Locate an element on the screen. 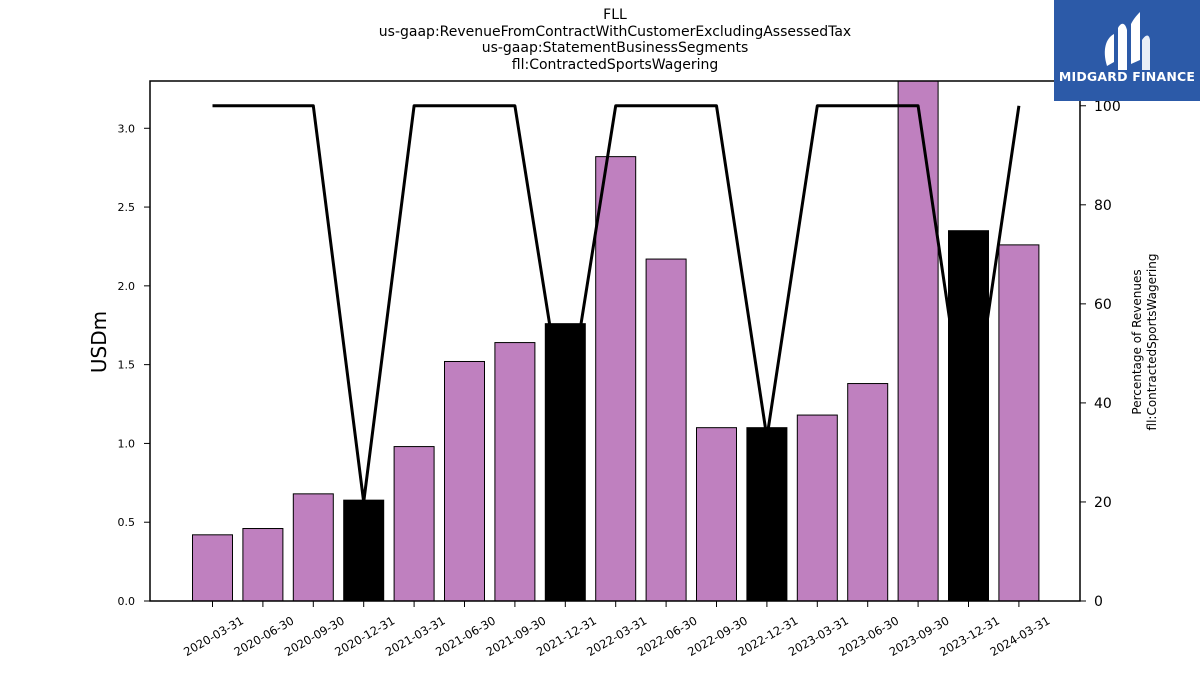 This screenshot has height=675, width=1200. y-tick-label: 1.5 is located at coordinates (127, 365).